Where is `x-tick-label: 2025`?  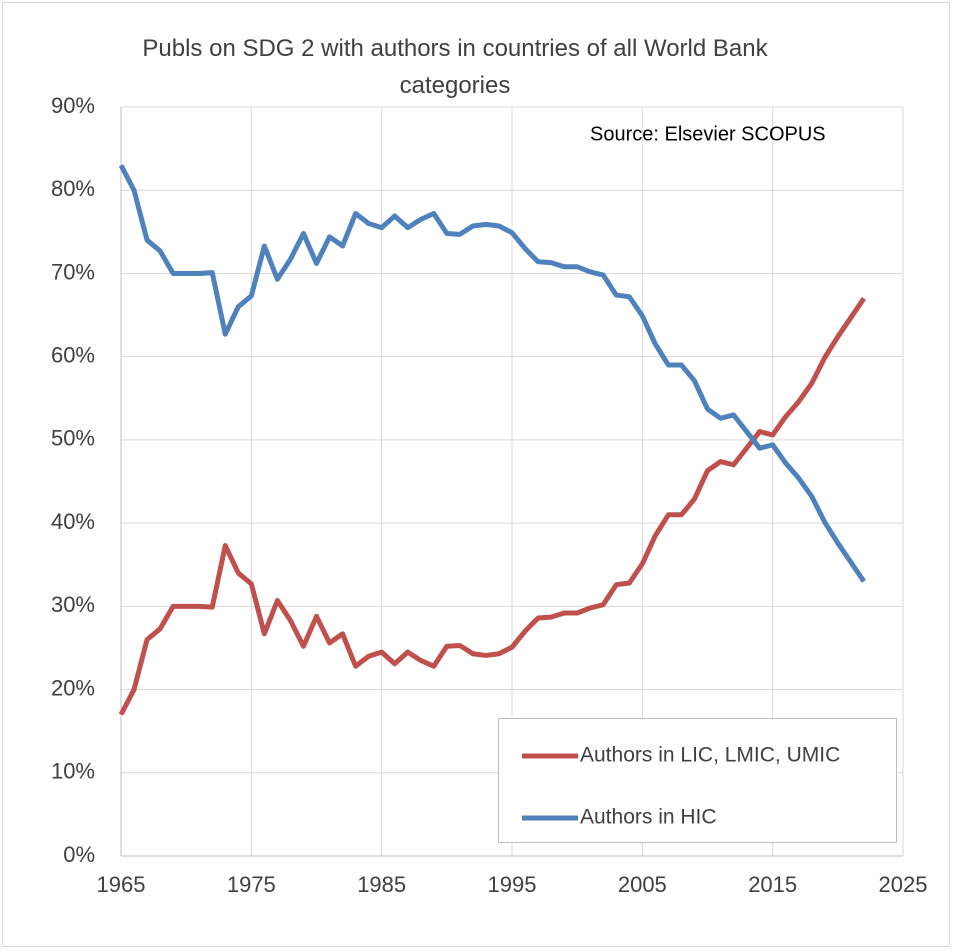 x-tick-label: 2025 is located at coordinates (903, 884).